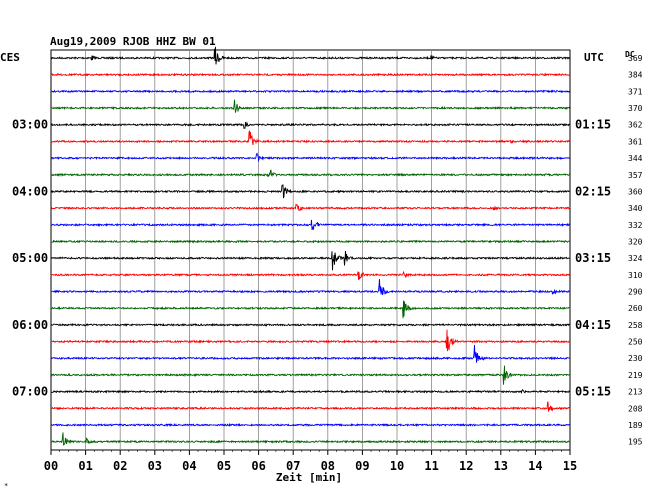  Describe the element at coordinates (635, 342) in the screenshot. I see `dc-value: 250` at that location.